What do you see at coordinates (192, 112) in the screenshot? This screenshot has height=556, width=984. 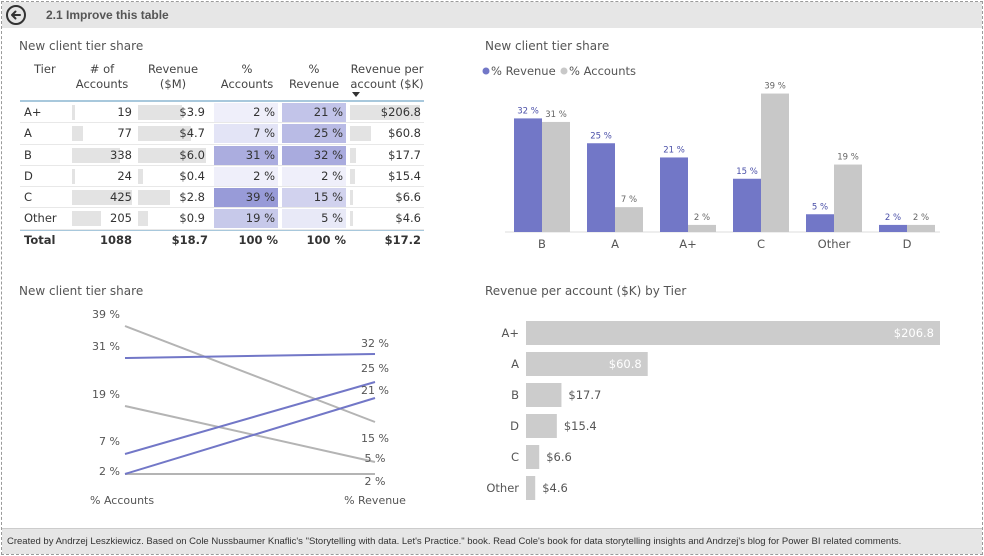 I see `cell-revenue: $3.9` at bounding box center [192, 112].